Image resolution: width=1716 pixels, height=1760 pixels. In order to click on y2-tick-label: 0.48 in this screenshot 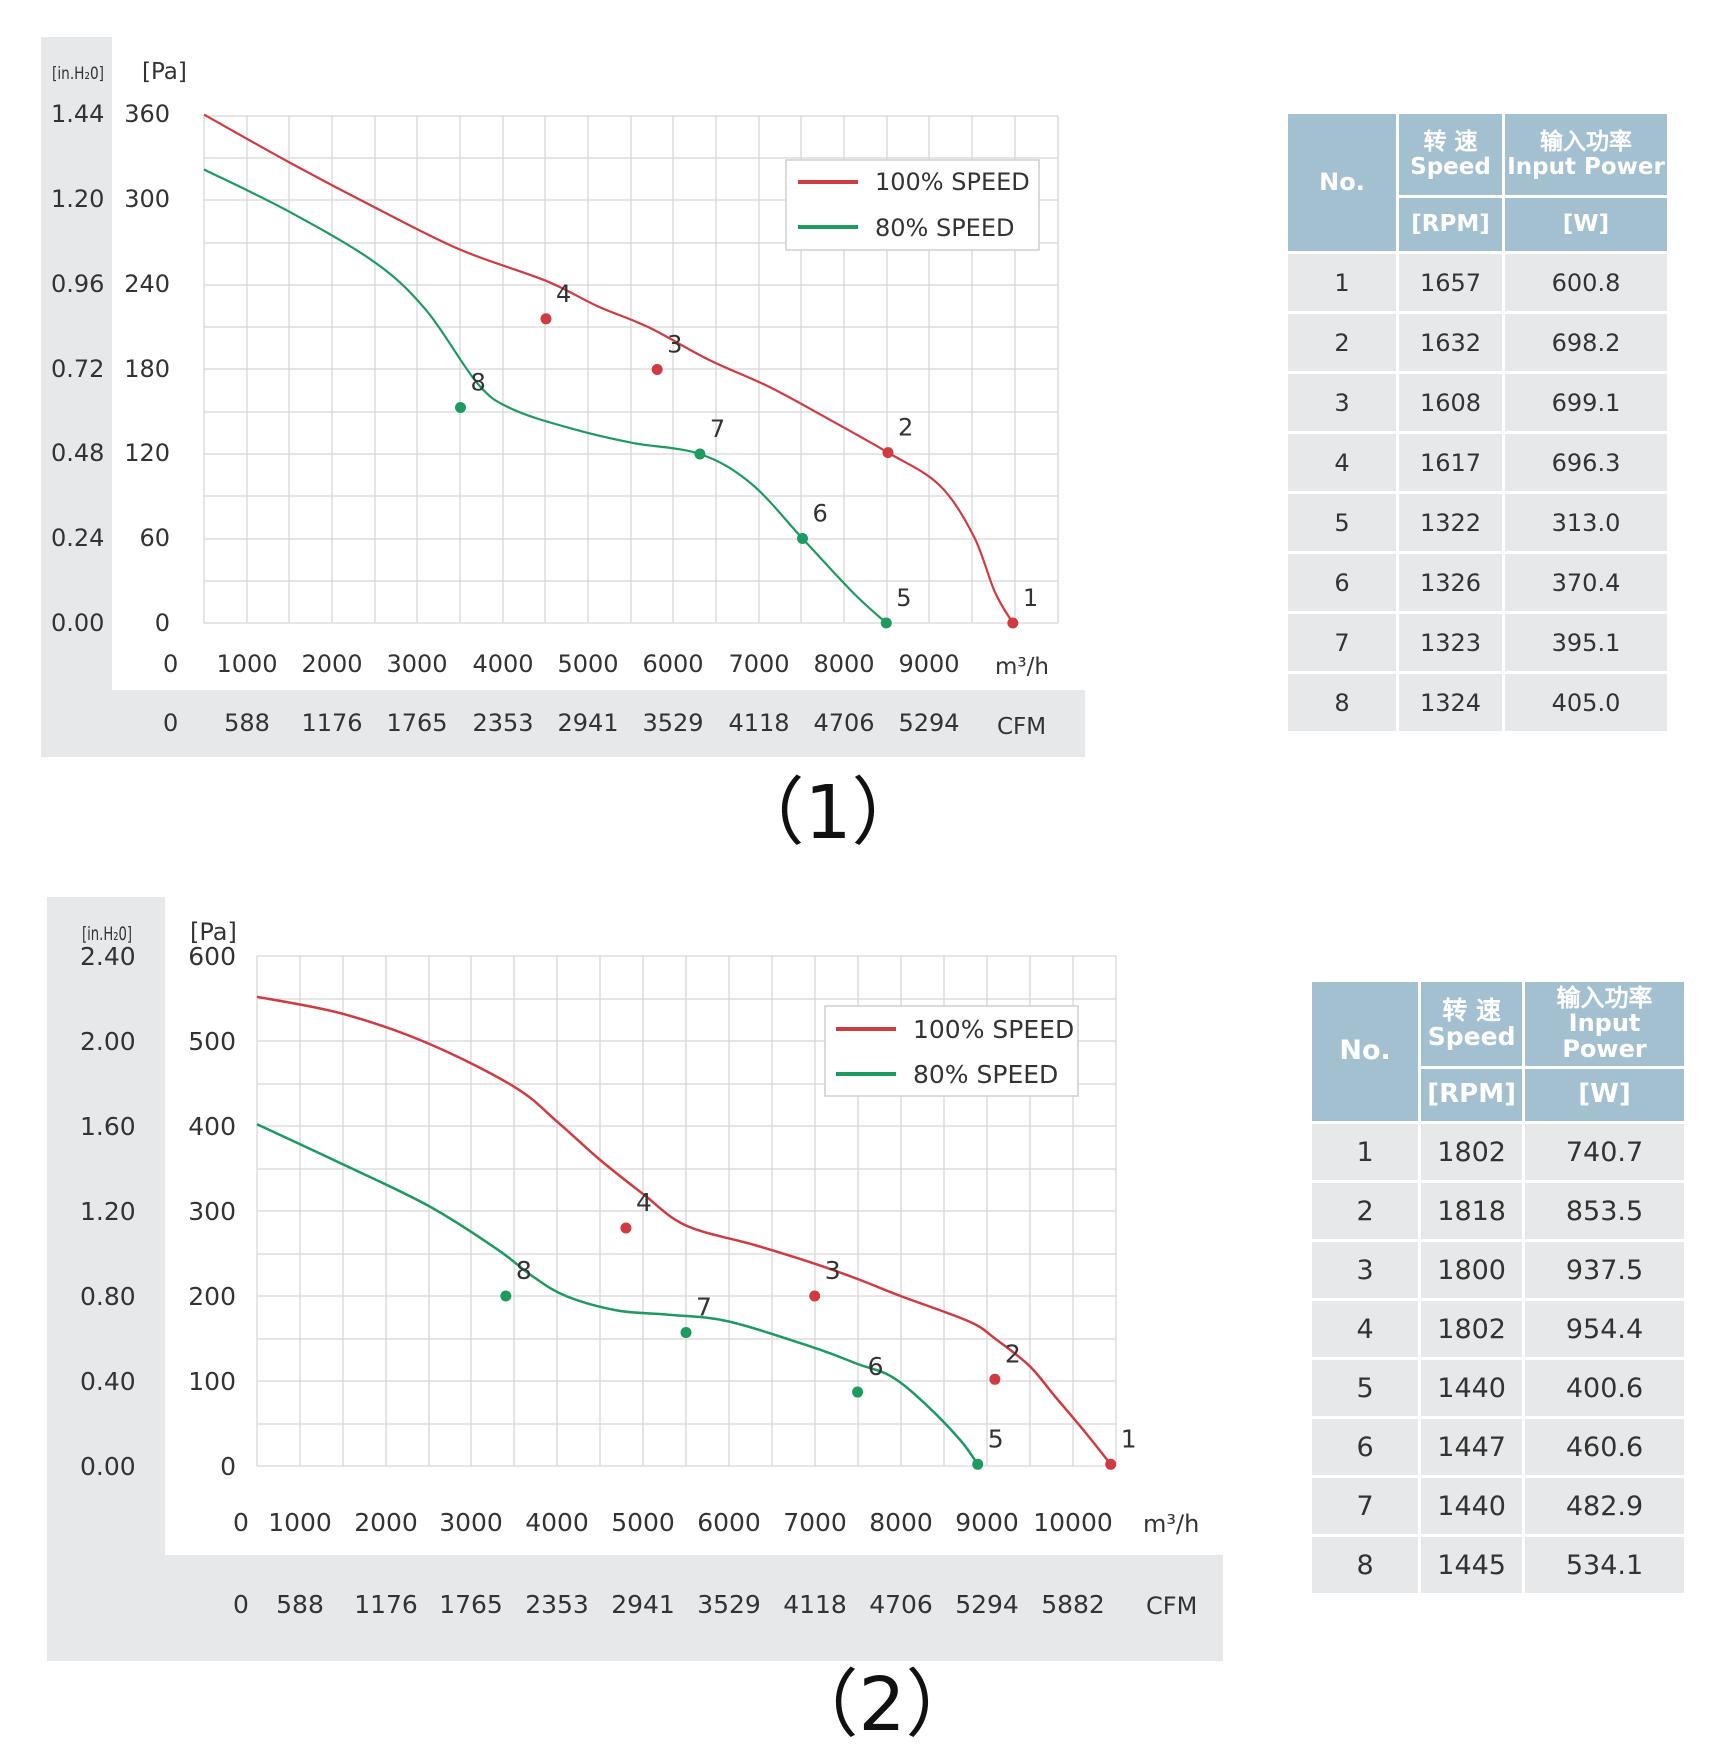, I will do `click(77, 453)`.